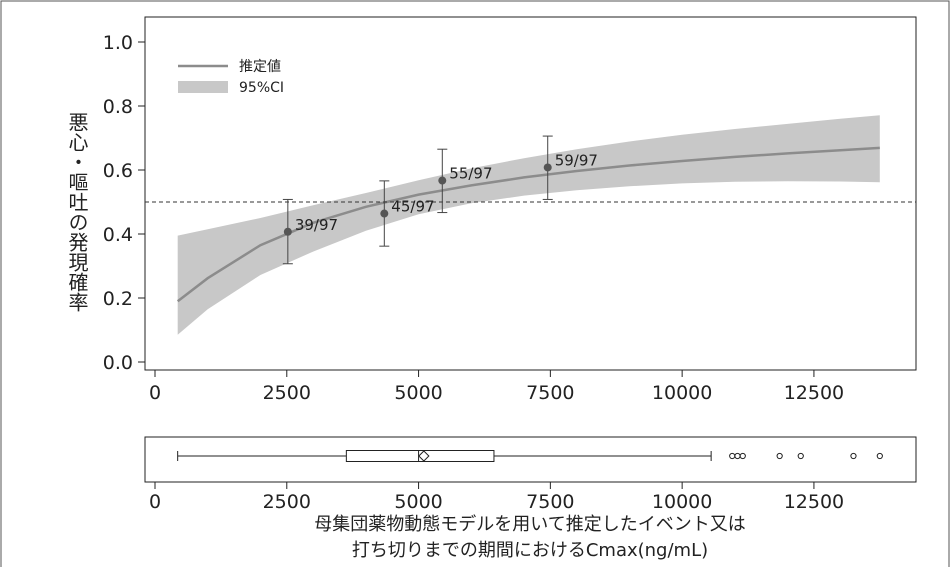 This screenshot has width=951, height=567. I want to click on y-tick-label: 1.0, so click(118, 43).